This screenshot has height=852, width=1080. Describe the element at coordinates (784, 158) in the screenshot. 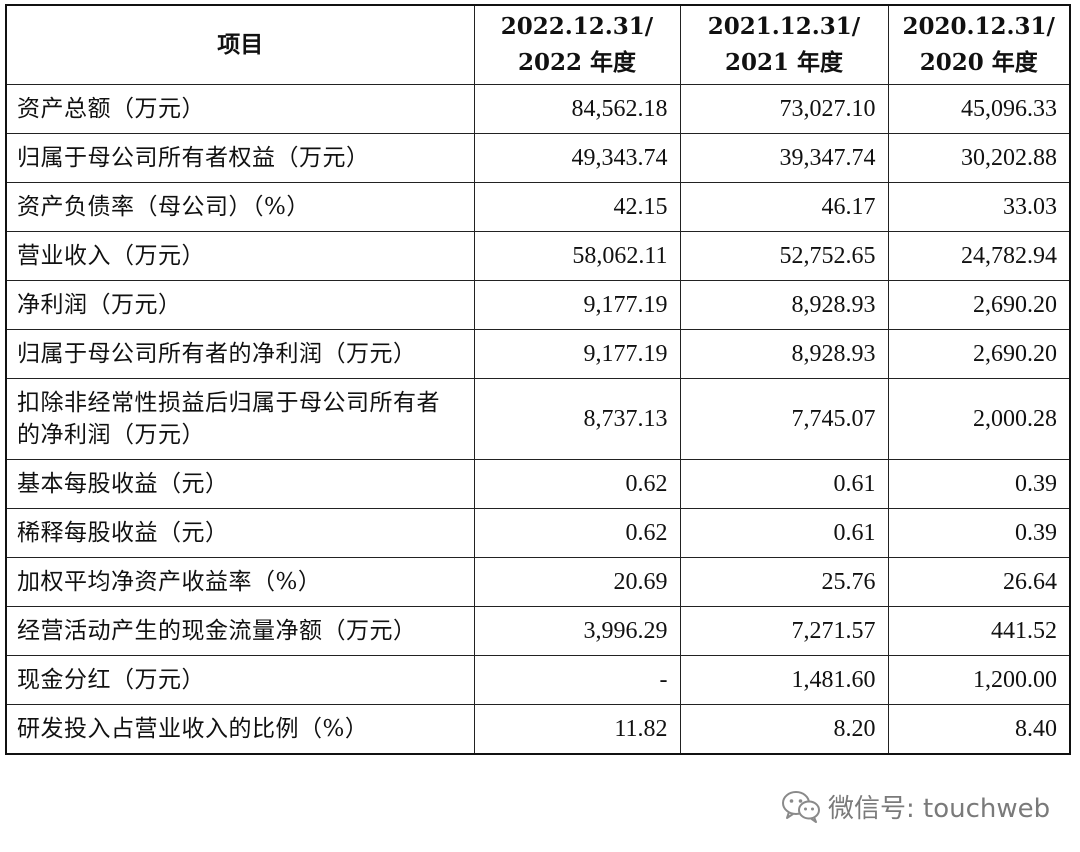

I see `cell-2021: 39,347.74` at that location.